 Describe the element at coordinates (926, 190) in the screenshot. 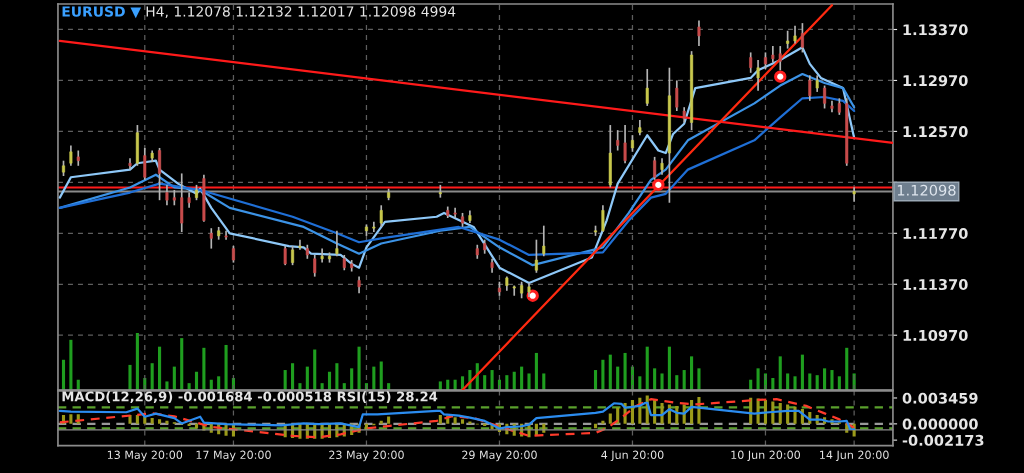

I see `ref-line-label: 1.12098` at that location.